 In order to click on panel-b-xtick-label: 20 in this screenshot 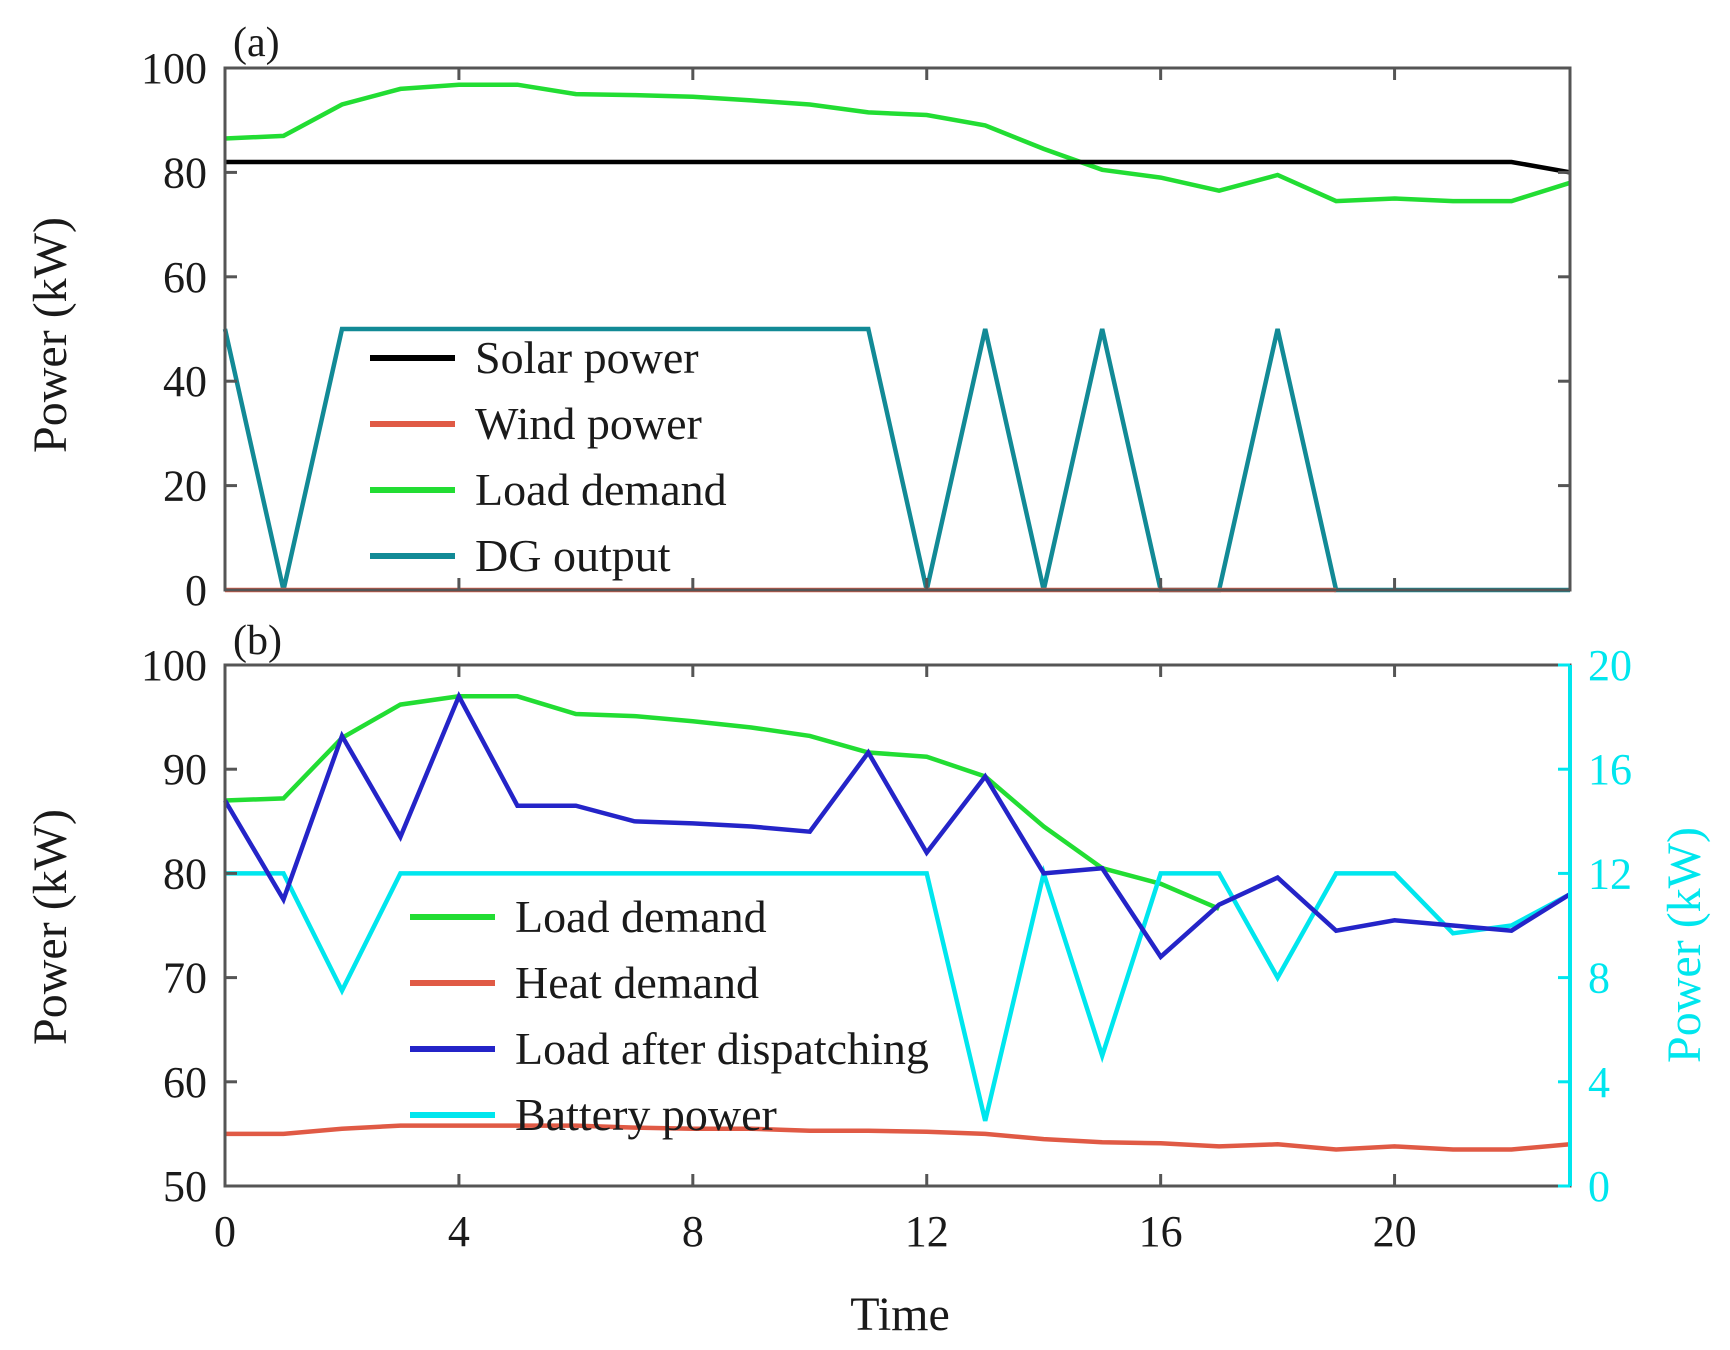, I will do `click(1395, 1231)`.